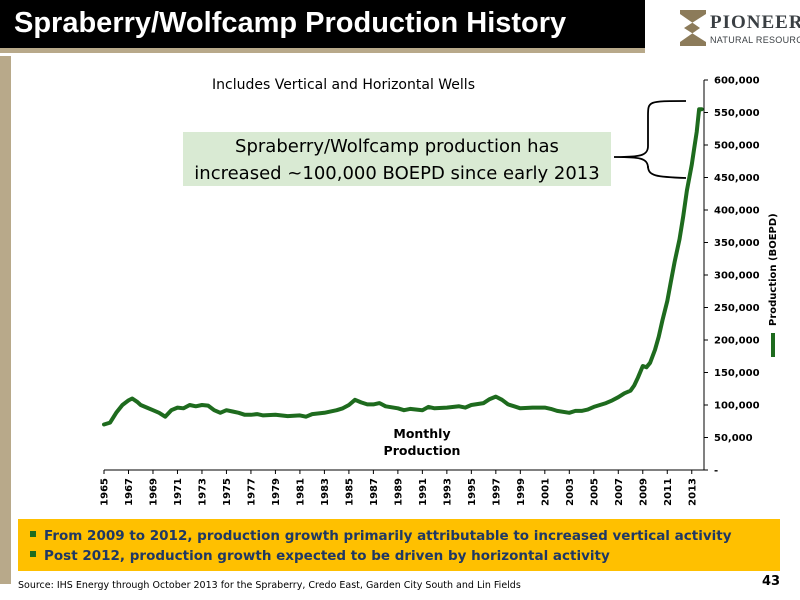 This screenshot has width=800, height=600. What do you see at coordinates (737, 341) in the screenshot?
I see `y-tick-label: 200,000` at bounding box center [737, 341].